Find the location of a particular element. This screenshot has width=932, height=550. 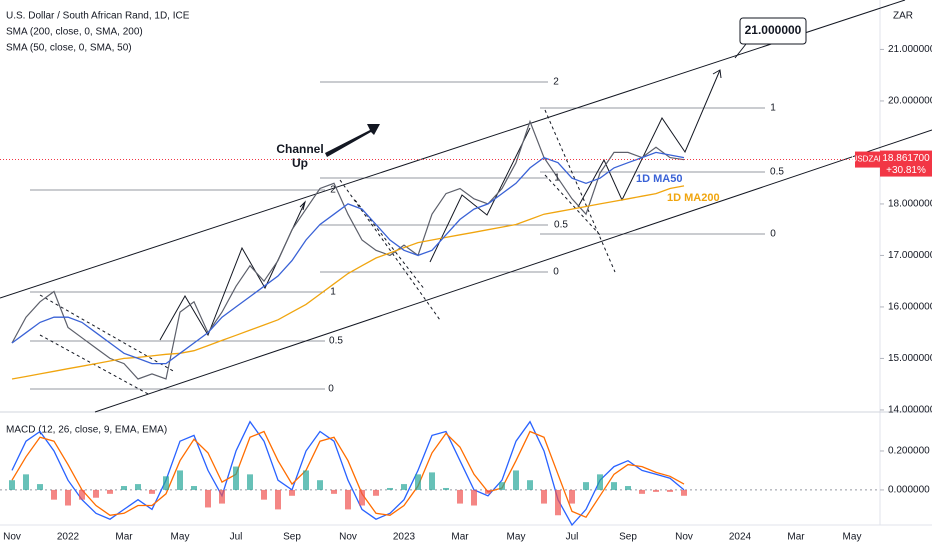

y-tick-label: 21.000000 is located at coordinates (910, 49).